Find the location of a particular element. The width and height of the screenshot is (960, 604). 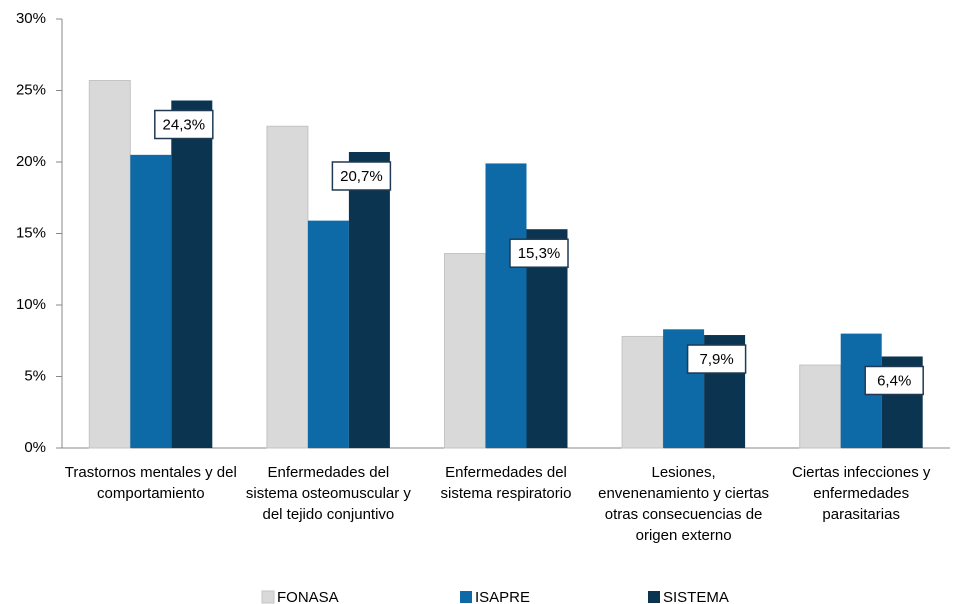

y-tick-label: 30% is located at coordinates (31, 18).